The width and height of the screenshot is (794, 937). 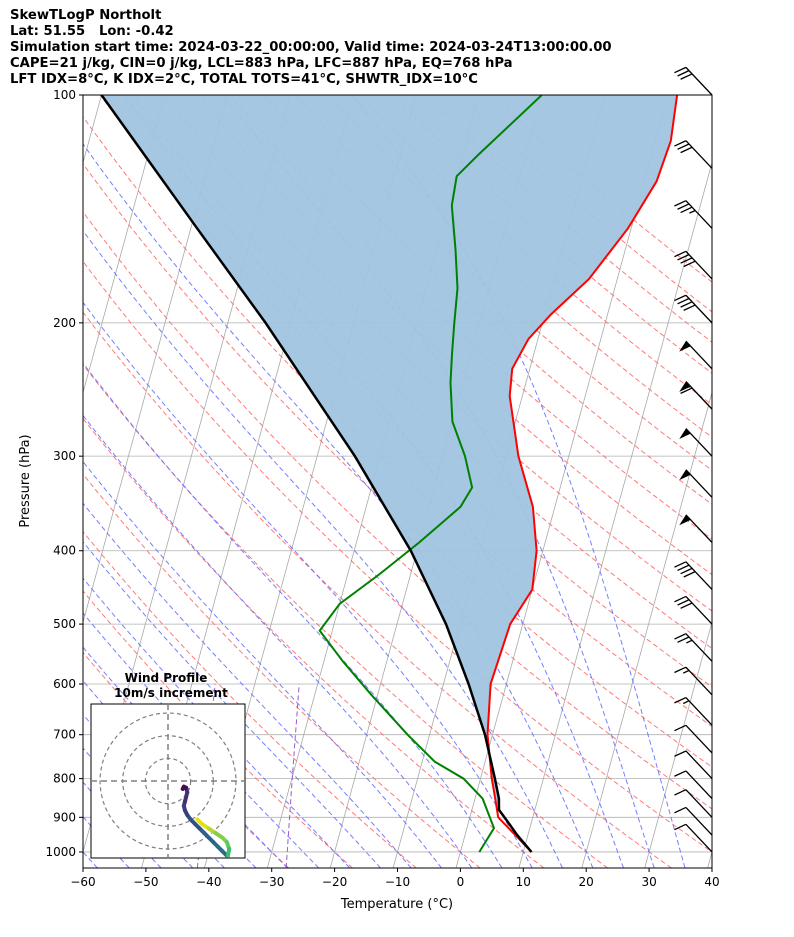 I want to click on chart-title: SkewTLogP Northolt, so click(x=86, y=15).